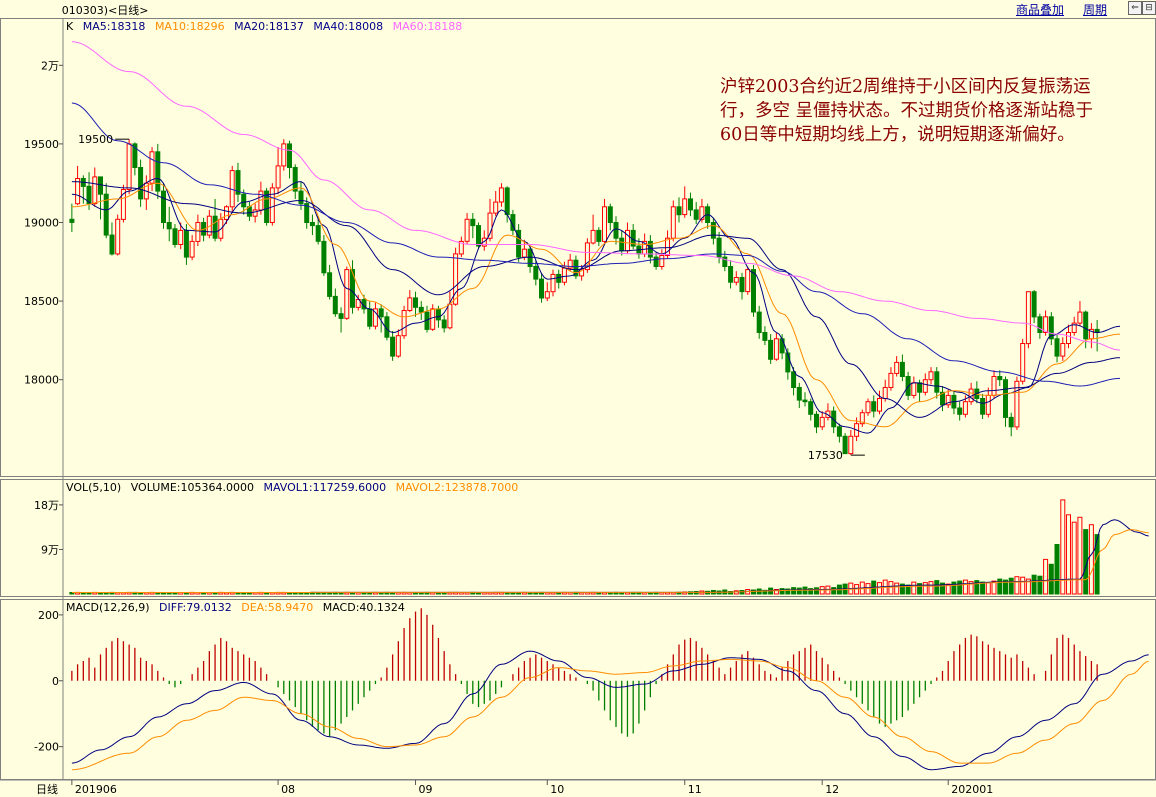 This screenshot has height=797, width=1156. I want to click on price-y-tick-label: 2万, so click(50, 65).